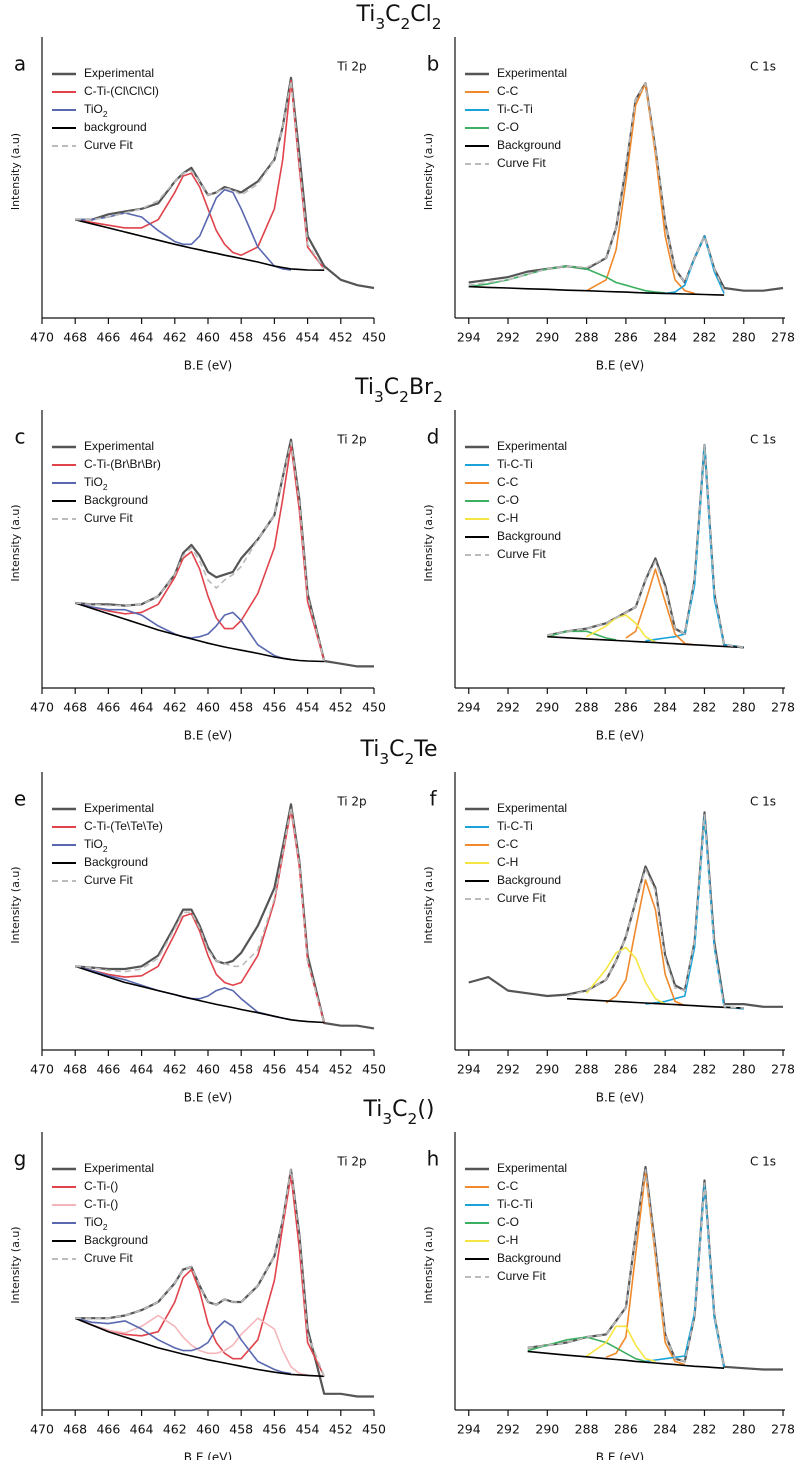  What do you see at coordinates (20, 64) in the screenshot?
I see `panel-label: a` at bounding box center [20, 64].